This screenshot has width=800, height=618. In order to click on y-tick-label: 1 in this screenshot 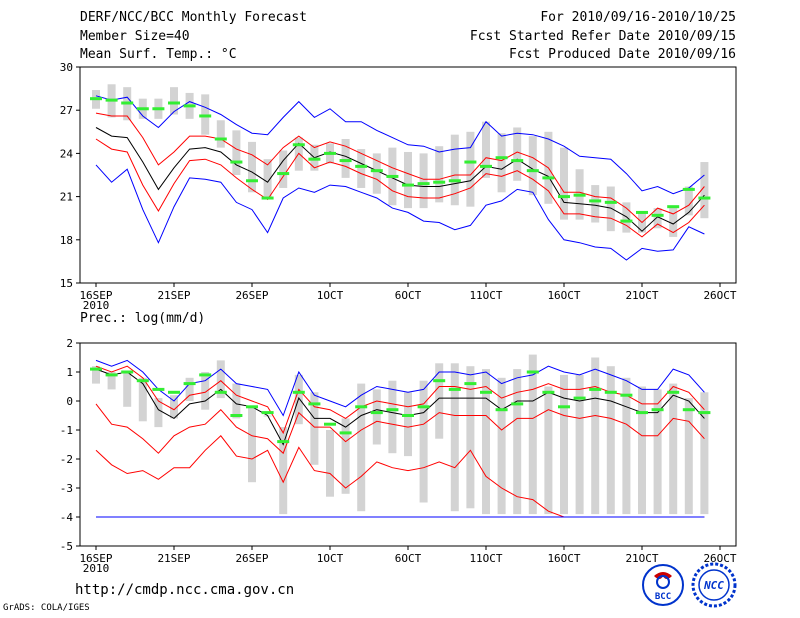, I will do `click(69, 372)`.